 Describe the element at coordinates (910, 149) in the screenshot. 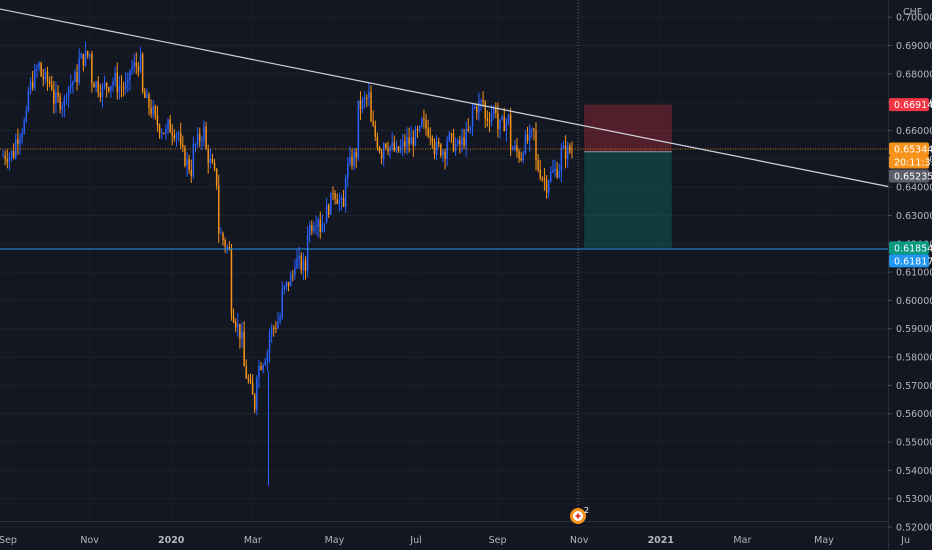

I see `price-tag: 0.65344` at that location.